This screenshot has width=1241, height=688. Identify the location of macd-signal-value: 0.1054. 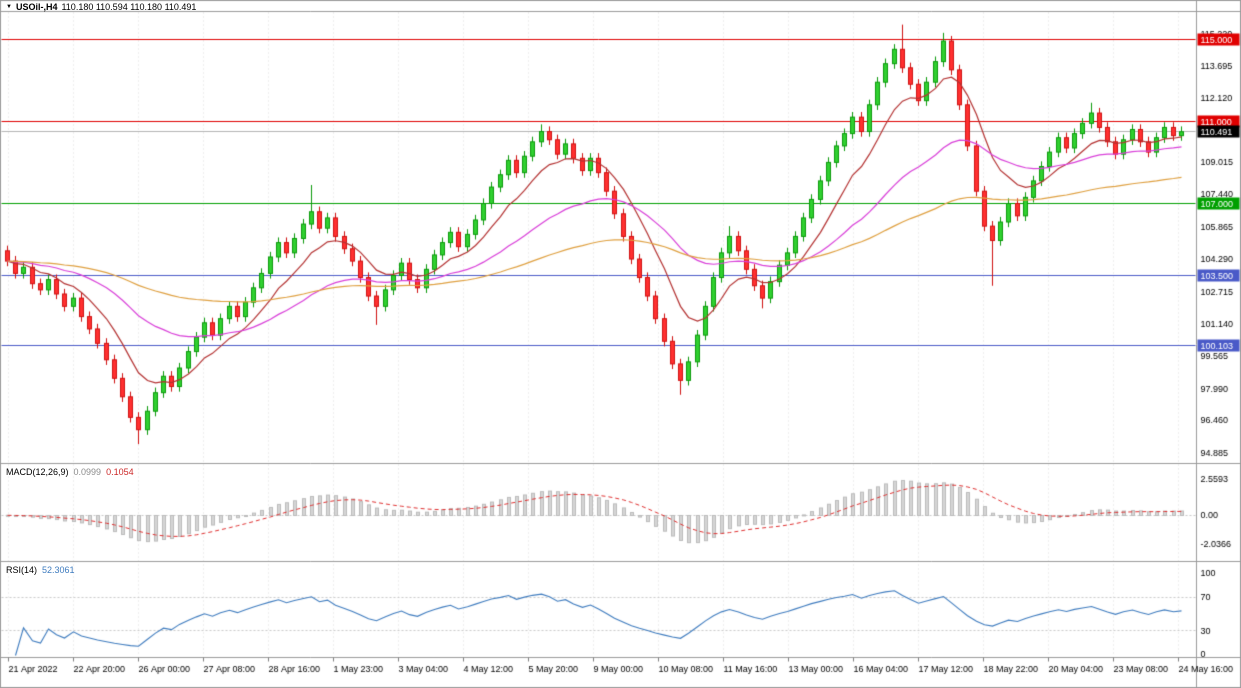
(120, 472).